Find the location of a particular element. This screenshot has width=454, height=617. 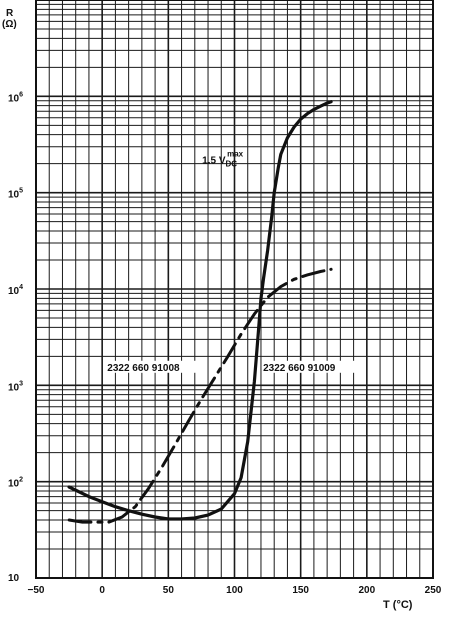

x-tick-labels: −50 0 50 100 150 200 250 is located at coordinates (235, 590).